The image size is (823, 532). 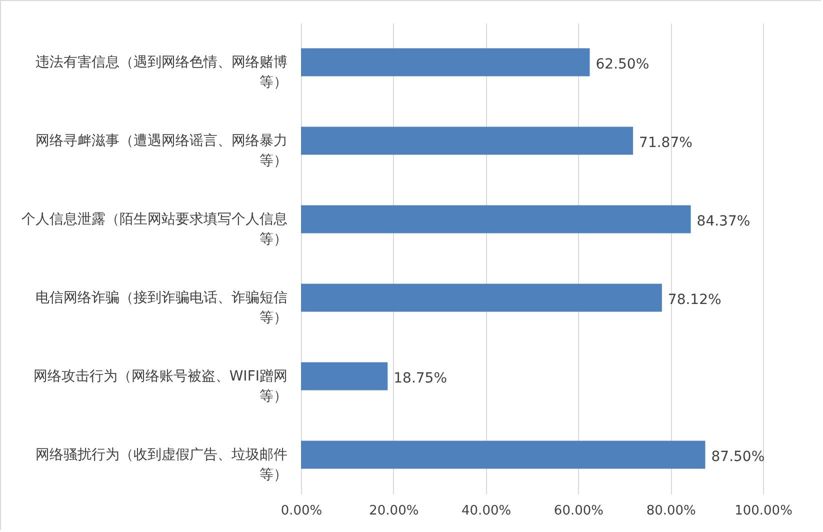 What do you see at coordinates (671, 511) in the screenshot?
I see `x-tick-label: 80.00%` at bounding box center [671, 511].